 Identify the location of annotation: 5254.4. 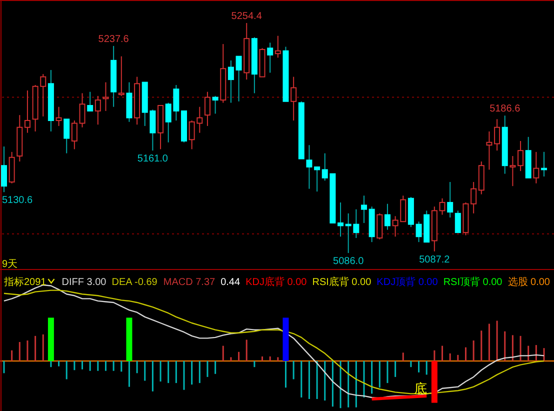
(246, 16).